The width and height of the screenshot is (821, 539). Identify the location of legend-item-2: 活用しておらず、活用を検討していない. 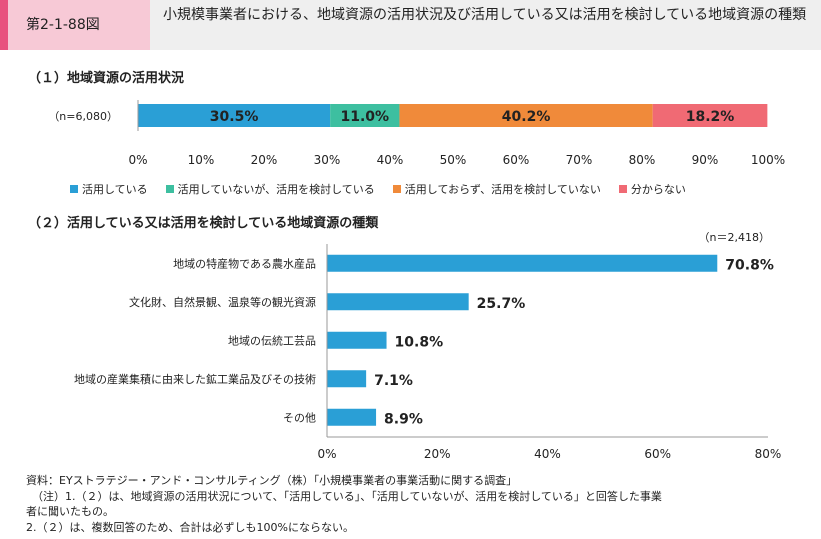
(496, 189).